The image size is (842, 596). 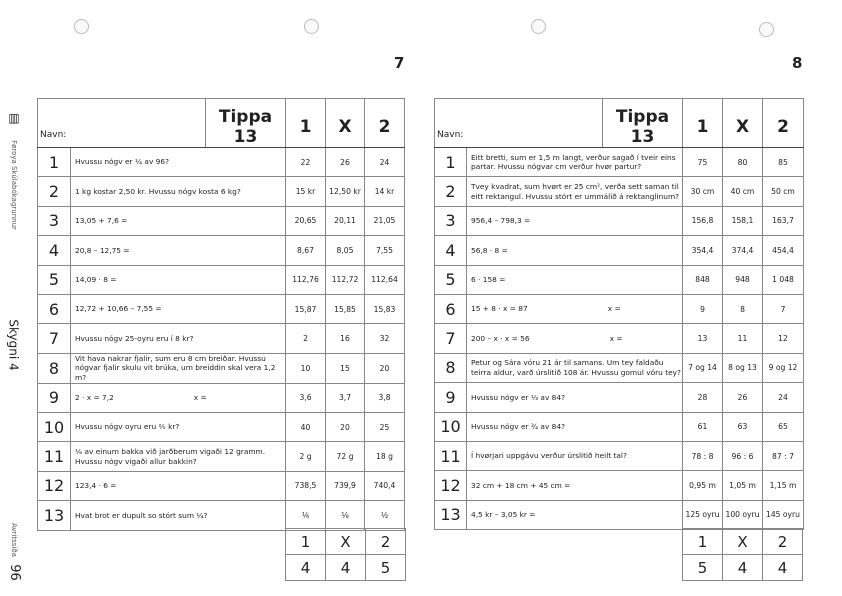 What do you see at coordinates (178, 515) in the screenshot?
I see `question-text-cell: Hvat brot er dupult so stórt sum ¼?` at bounding box center [178, 515].